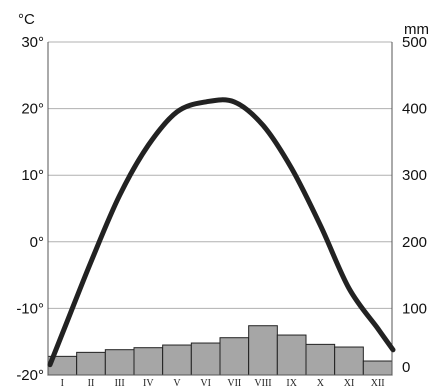 The height and width of the screenshot is (387, 440). I want to click on month-labels: I II III IV V VI VII VIII IX X XI XII, so click(223, 382).